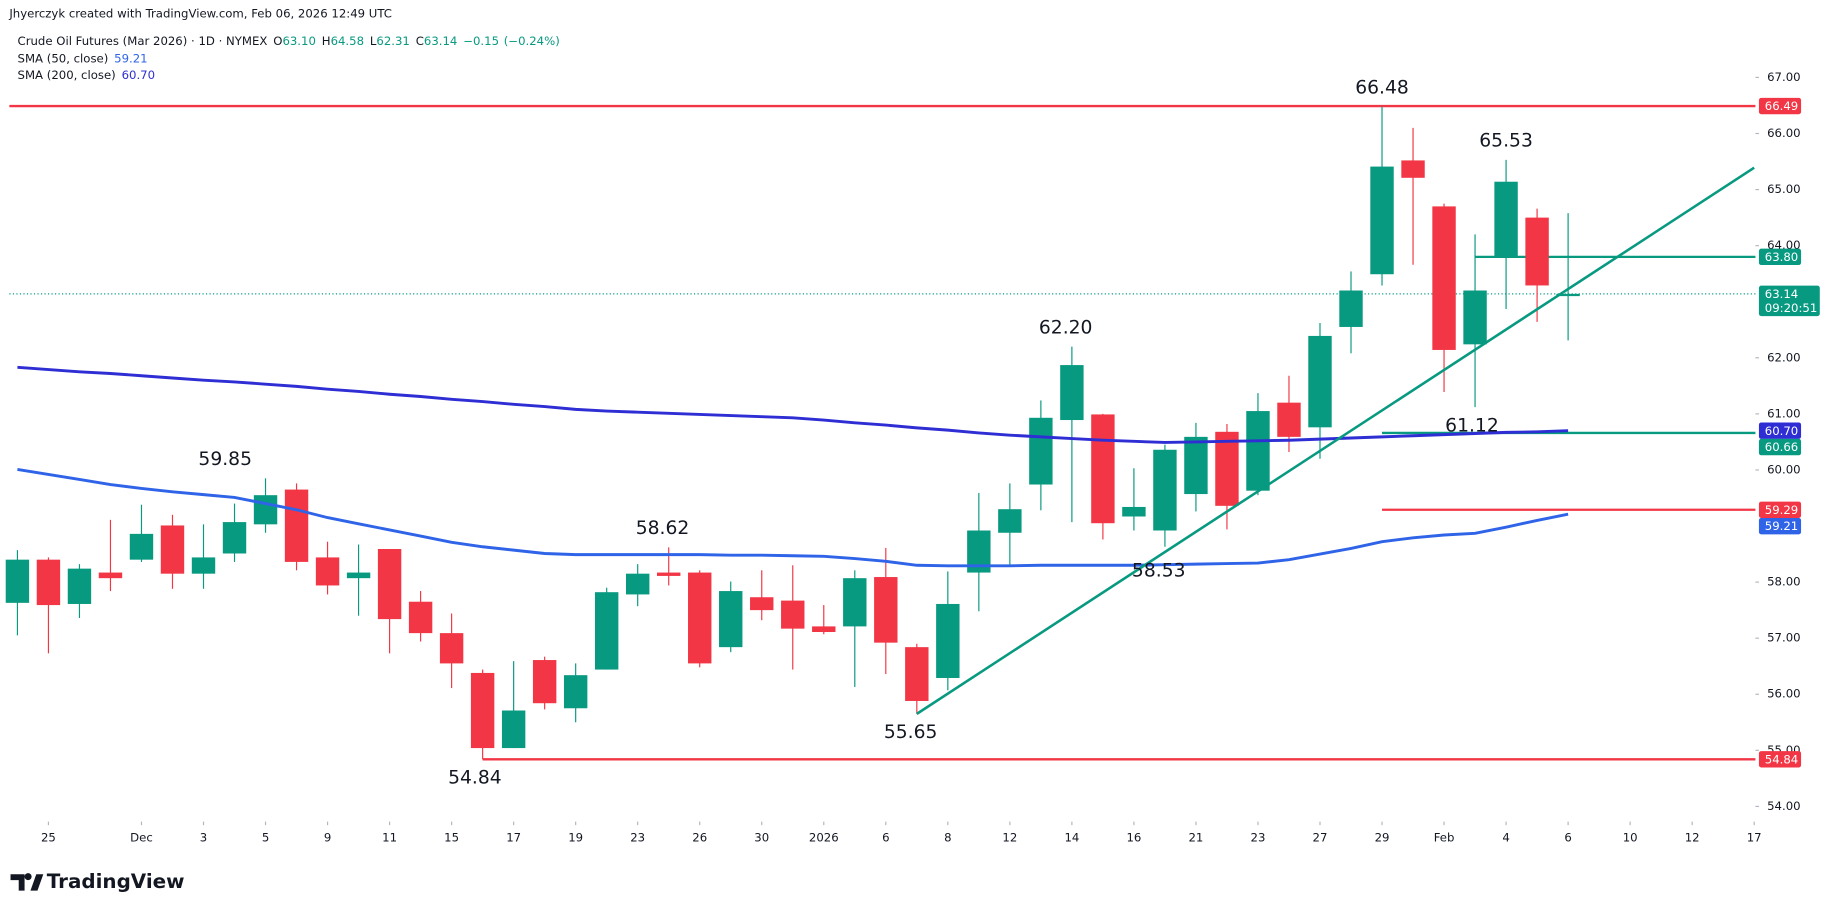 The image size is (1835, 913). I want to click on x-tick-label: 17, so click(1754, 838).